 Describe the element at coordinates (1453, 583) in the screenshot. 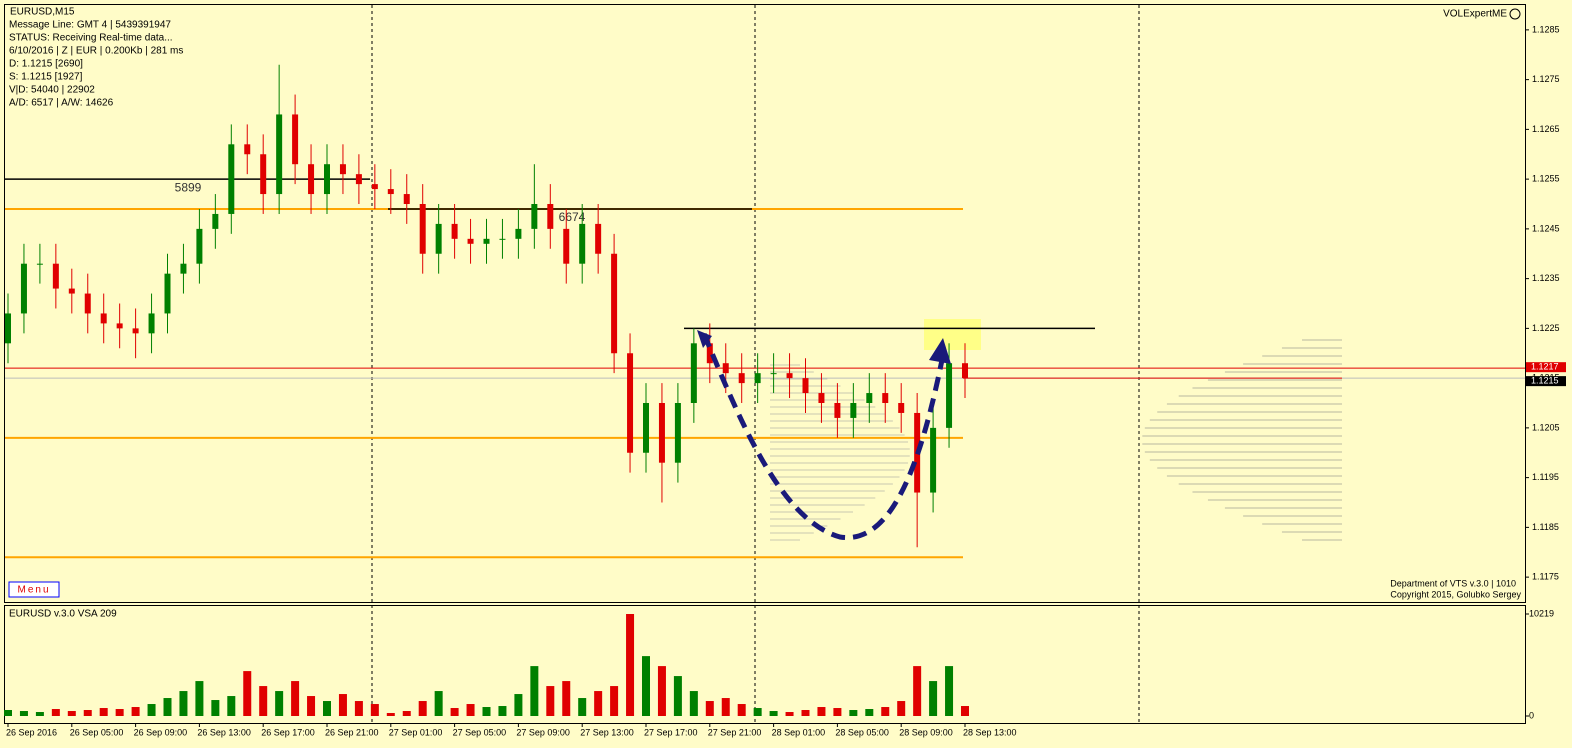

I see `footer: Department of VTS v.3.0 | 1010` at that location.